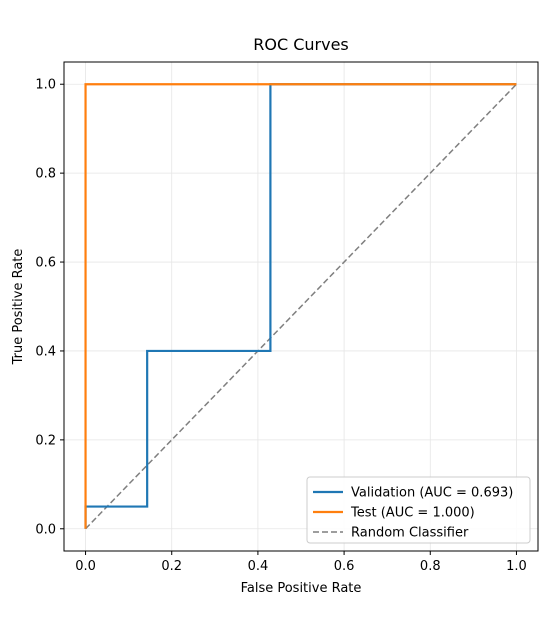 This screenshot has width=547, height=617. Describe the element at coordinates (432, 493) in the screenshot. I see `legend-label-0: Validation (AUC = 0.693)` at that location.